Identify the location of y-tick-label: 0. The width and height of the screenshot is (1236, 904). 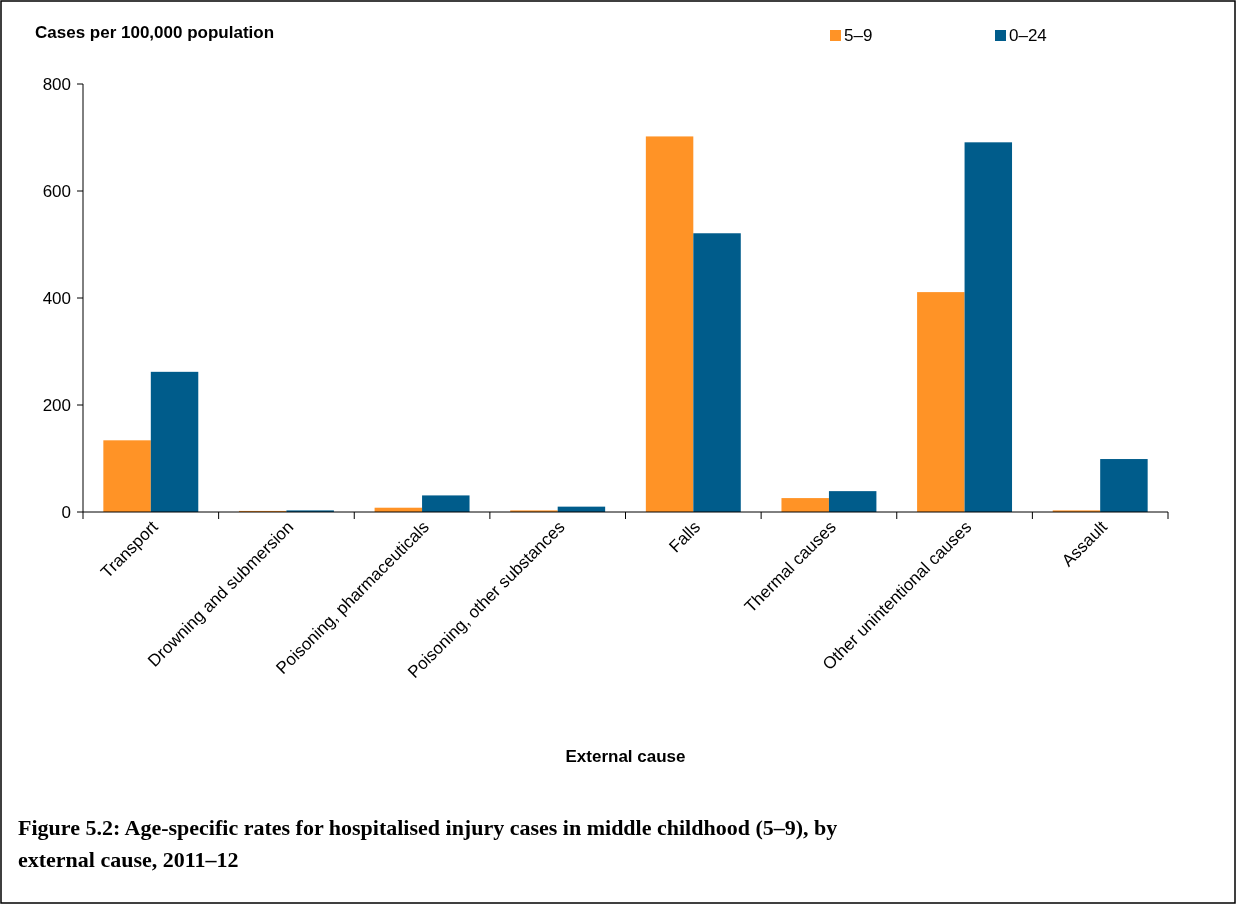
(66, 512).